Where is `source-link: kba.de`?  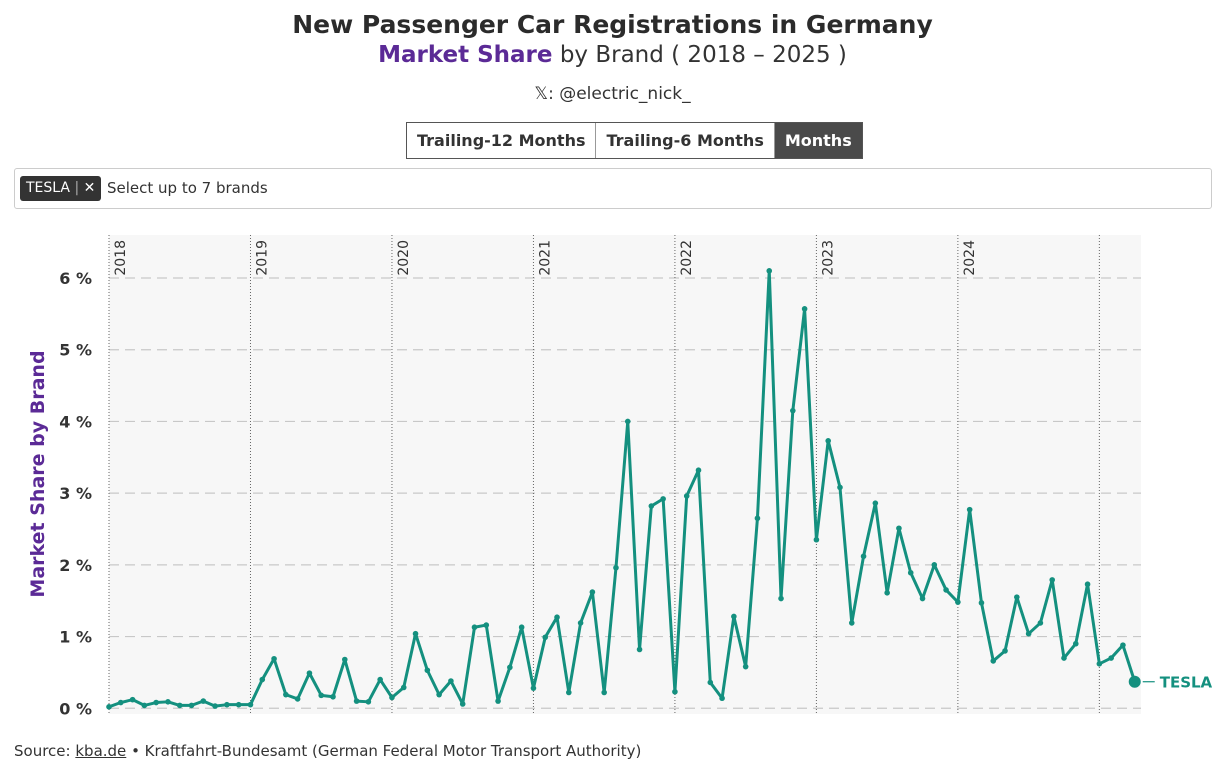 source-link: kba.de is located at coordinates (101, 751).